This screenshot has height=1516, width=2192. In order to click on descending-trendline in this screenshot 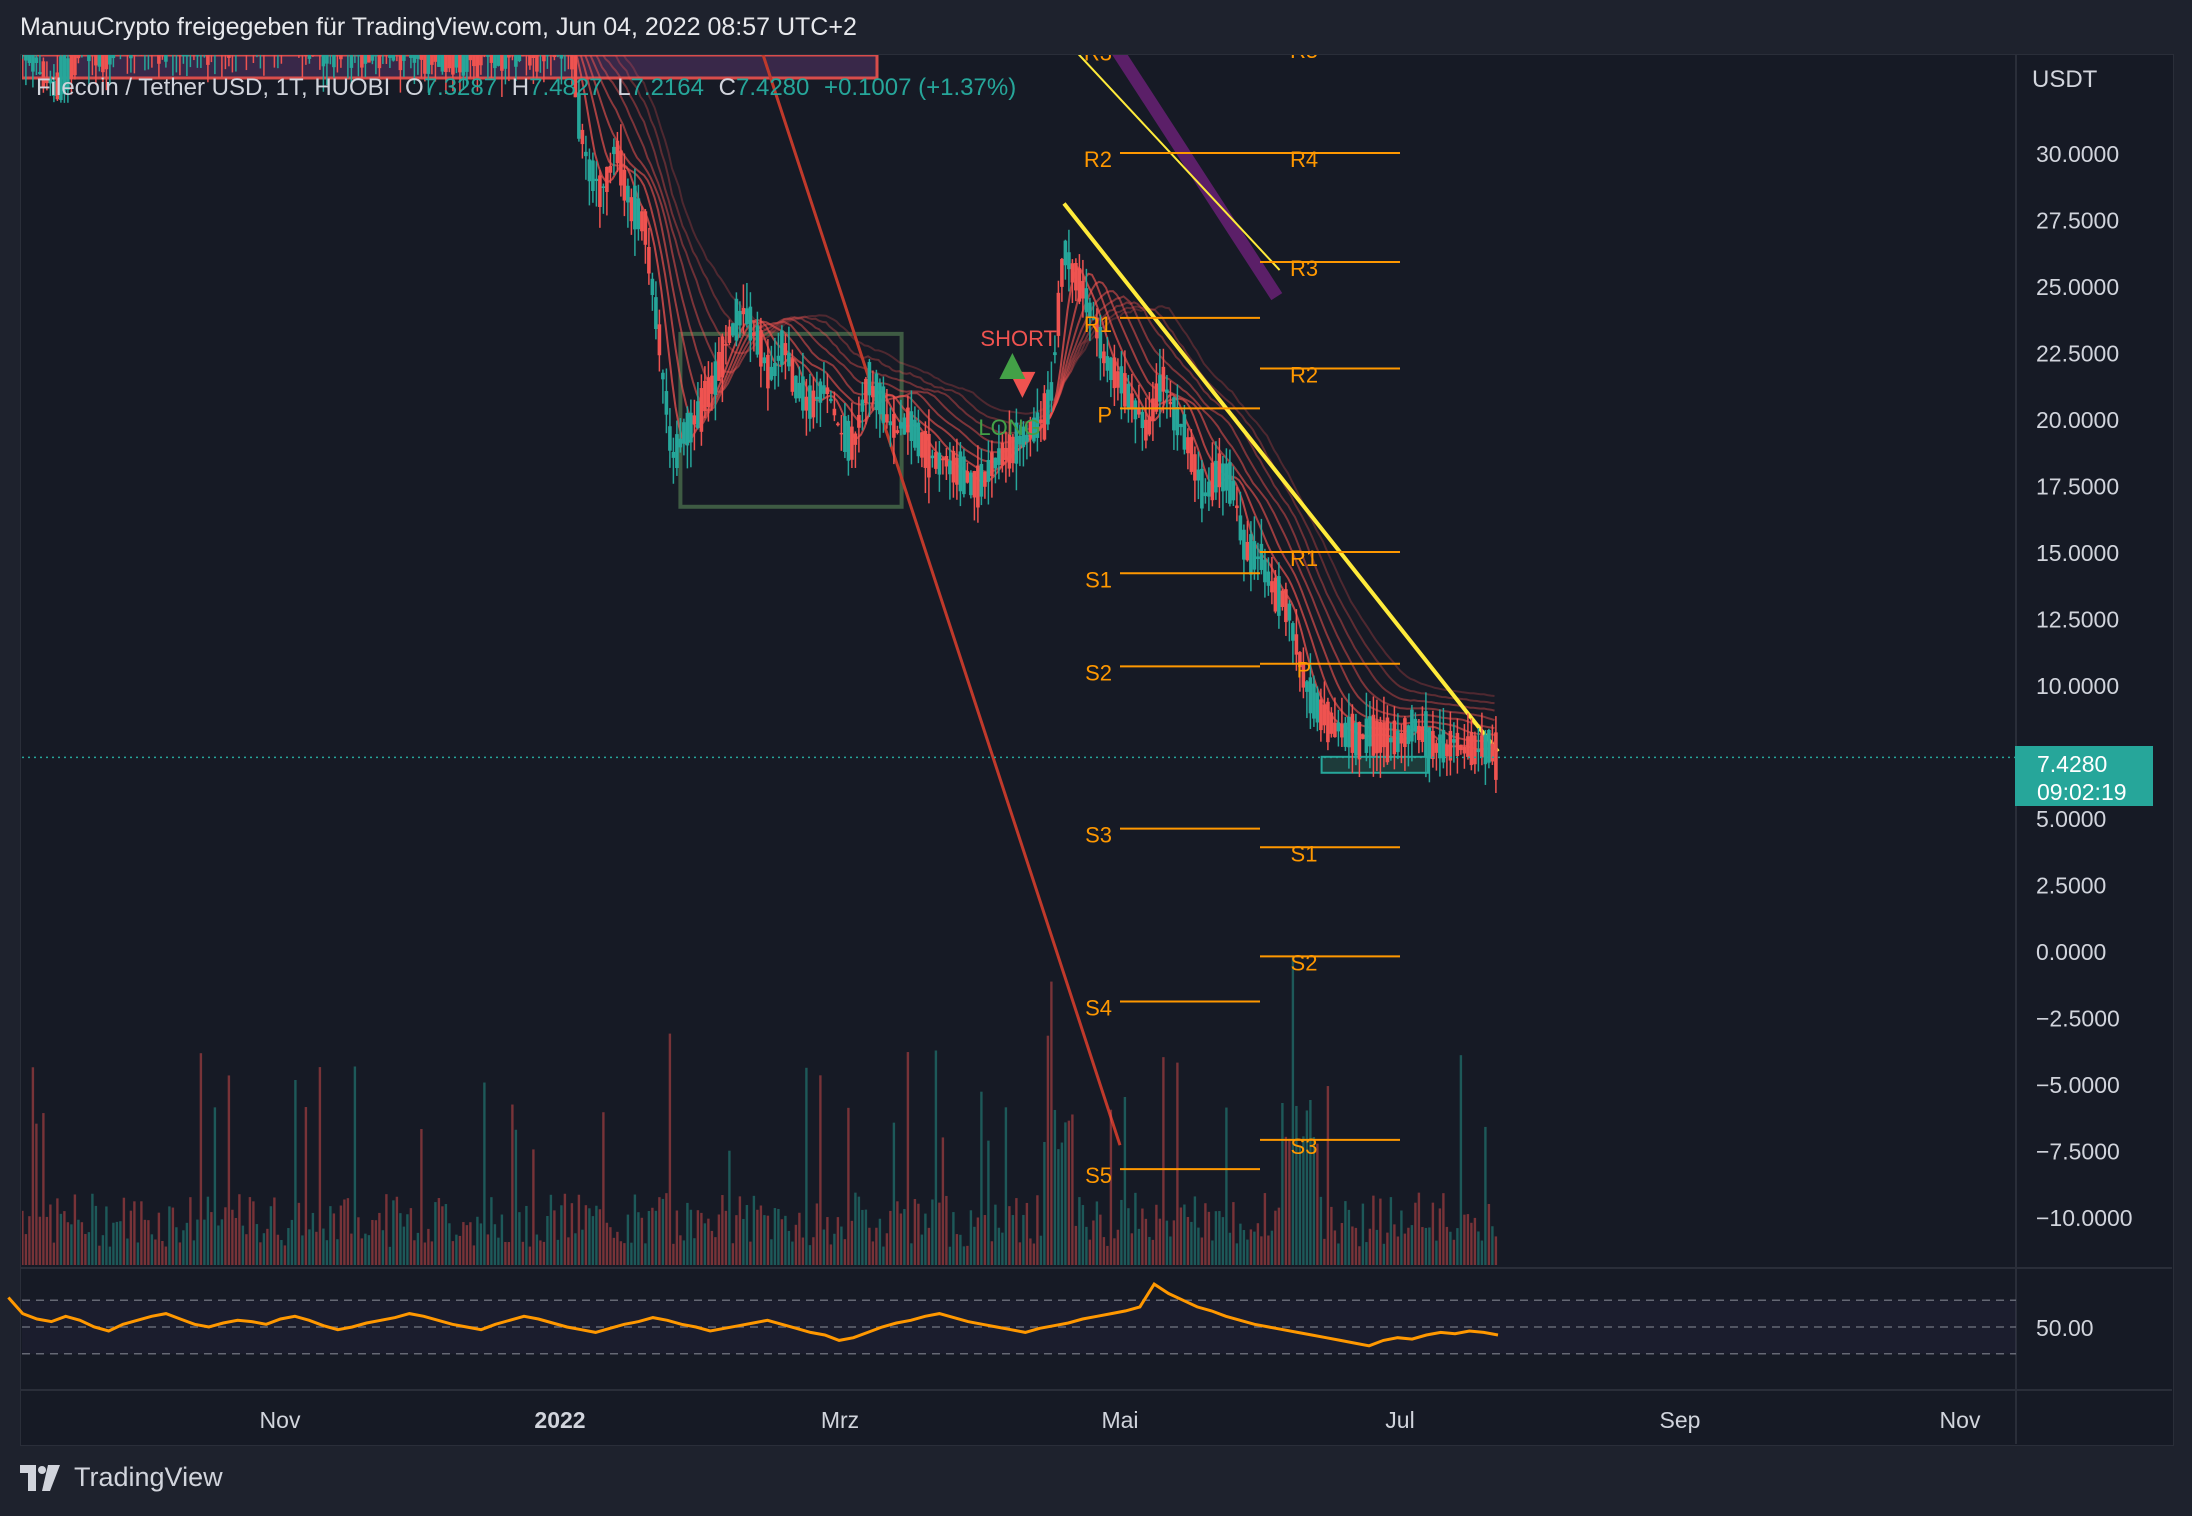, I will do `click(941, 600)`.